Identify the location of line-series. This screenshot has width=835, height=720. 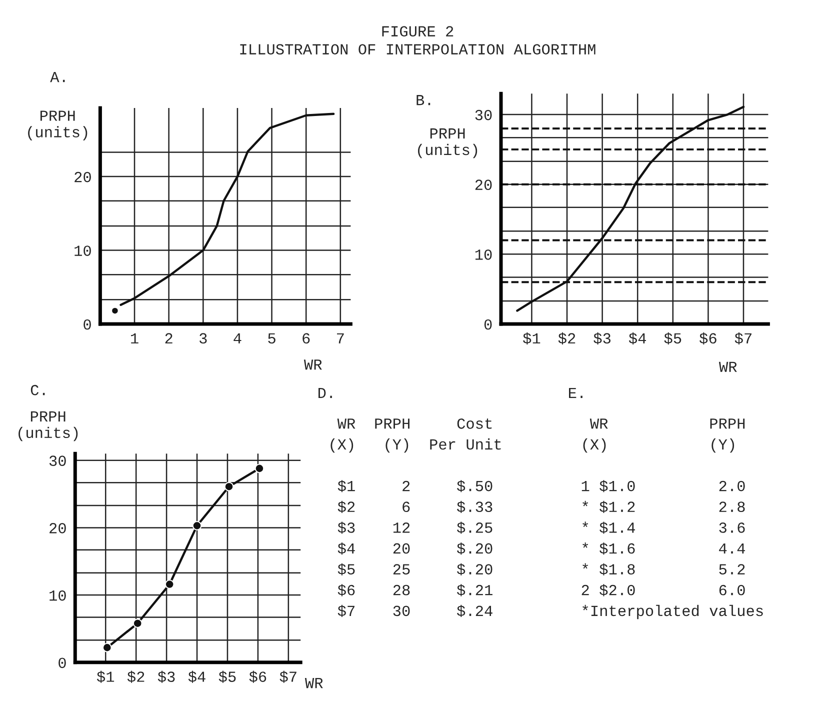
(227, 209).